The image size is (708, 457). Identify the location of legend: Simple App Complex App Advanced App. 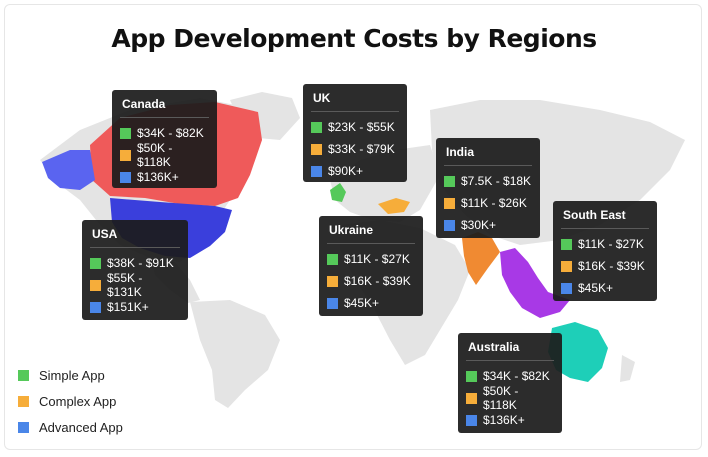
(70, 401).